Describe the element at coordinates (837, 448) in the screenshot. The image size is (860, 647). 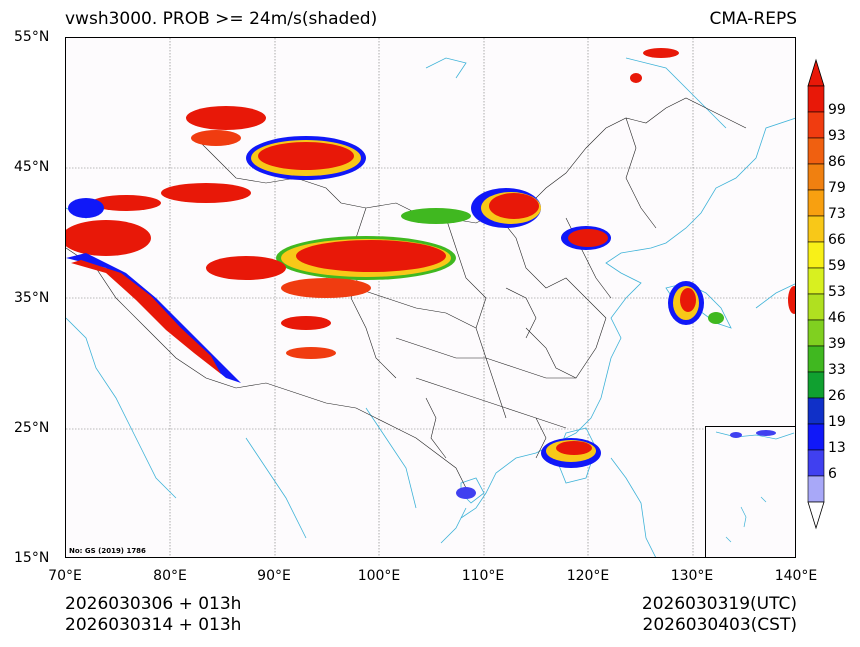
I see `colorbar-tick-label: 13` at that location.